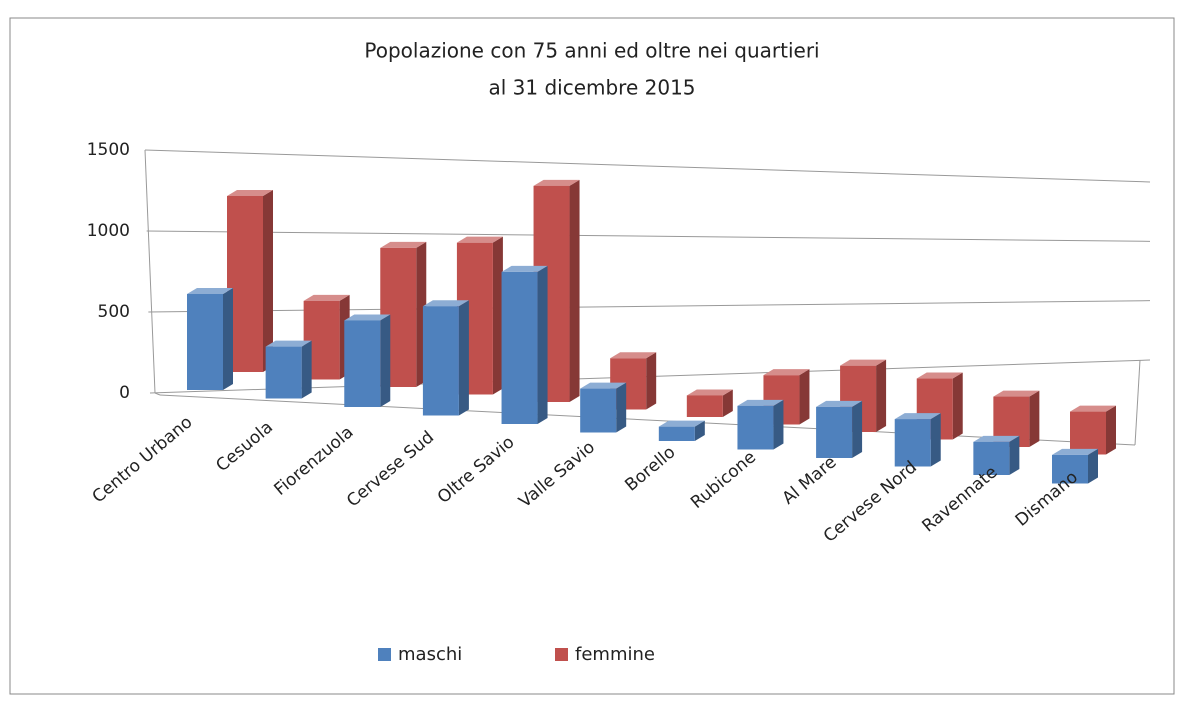 This screenshot has width=1184, height=704. What do you see at coordinates (157, 394) in the screenshot?
I see `wall-edge` at bounding box center [157, 394].